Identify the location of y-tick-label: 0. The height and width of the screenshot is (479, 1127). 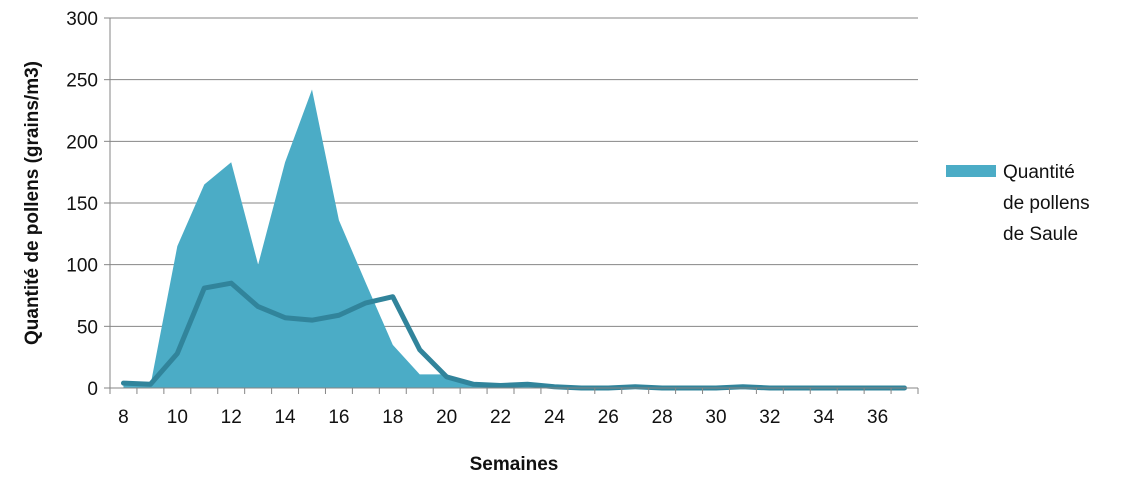
(92, 389).